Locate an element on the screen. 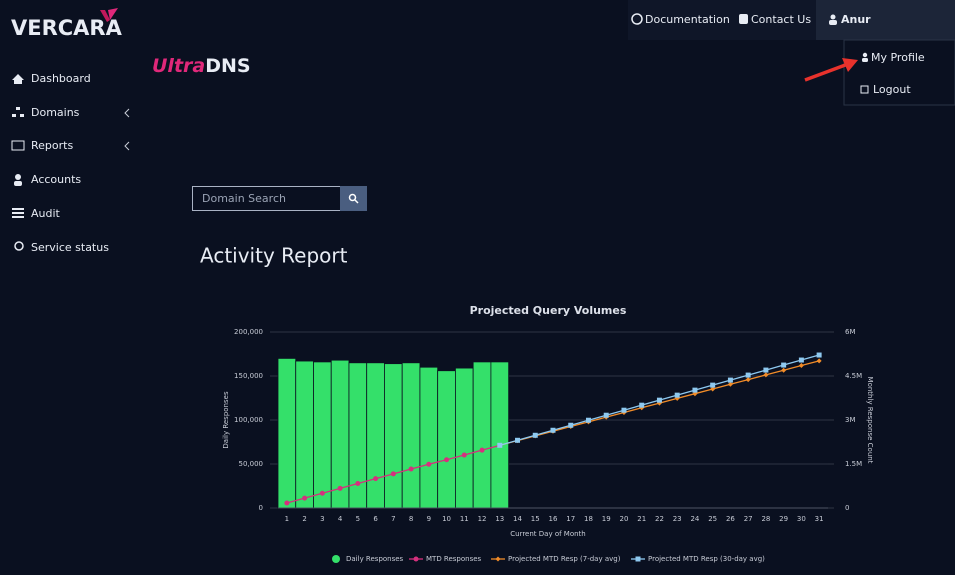  product-prefix: Ultra is located at coordinates (178, 66).